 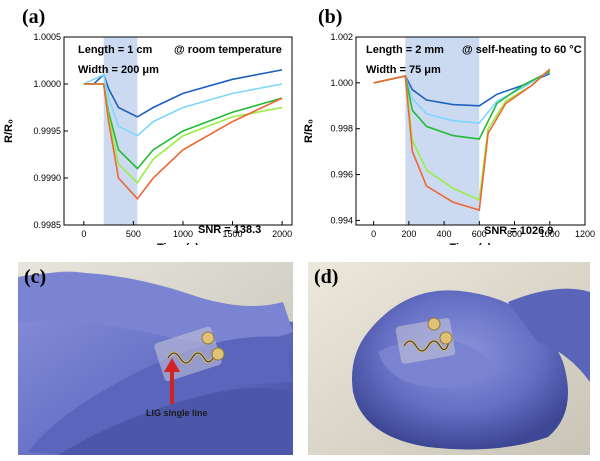 What do you see at coordinates (514, 234) in the screenshot?
I see `chart-b-xtick-label-4: 800` at bounding box center [514, 234].